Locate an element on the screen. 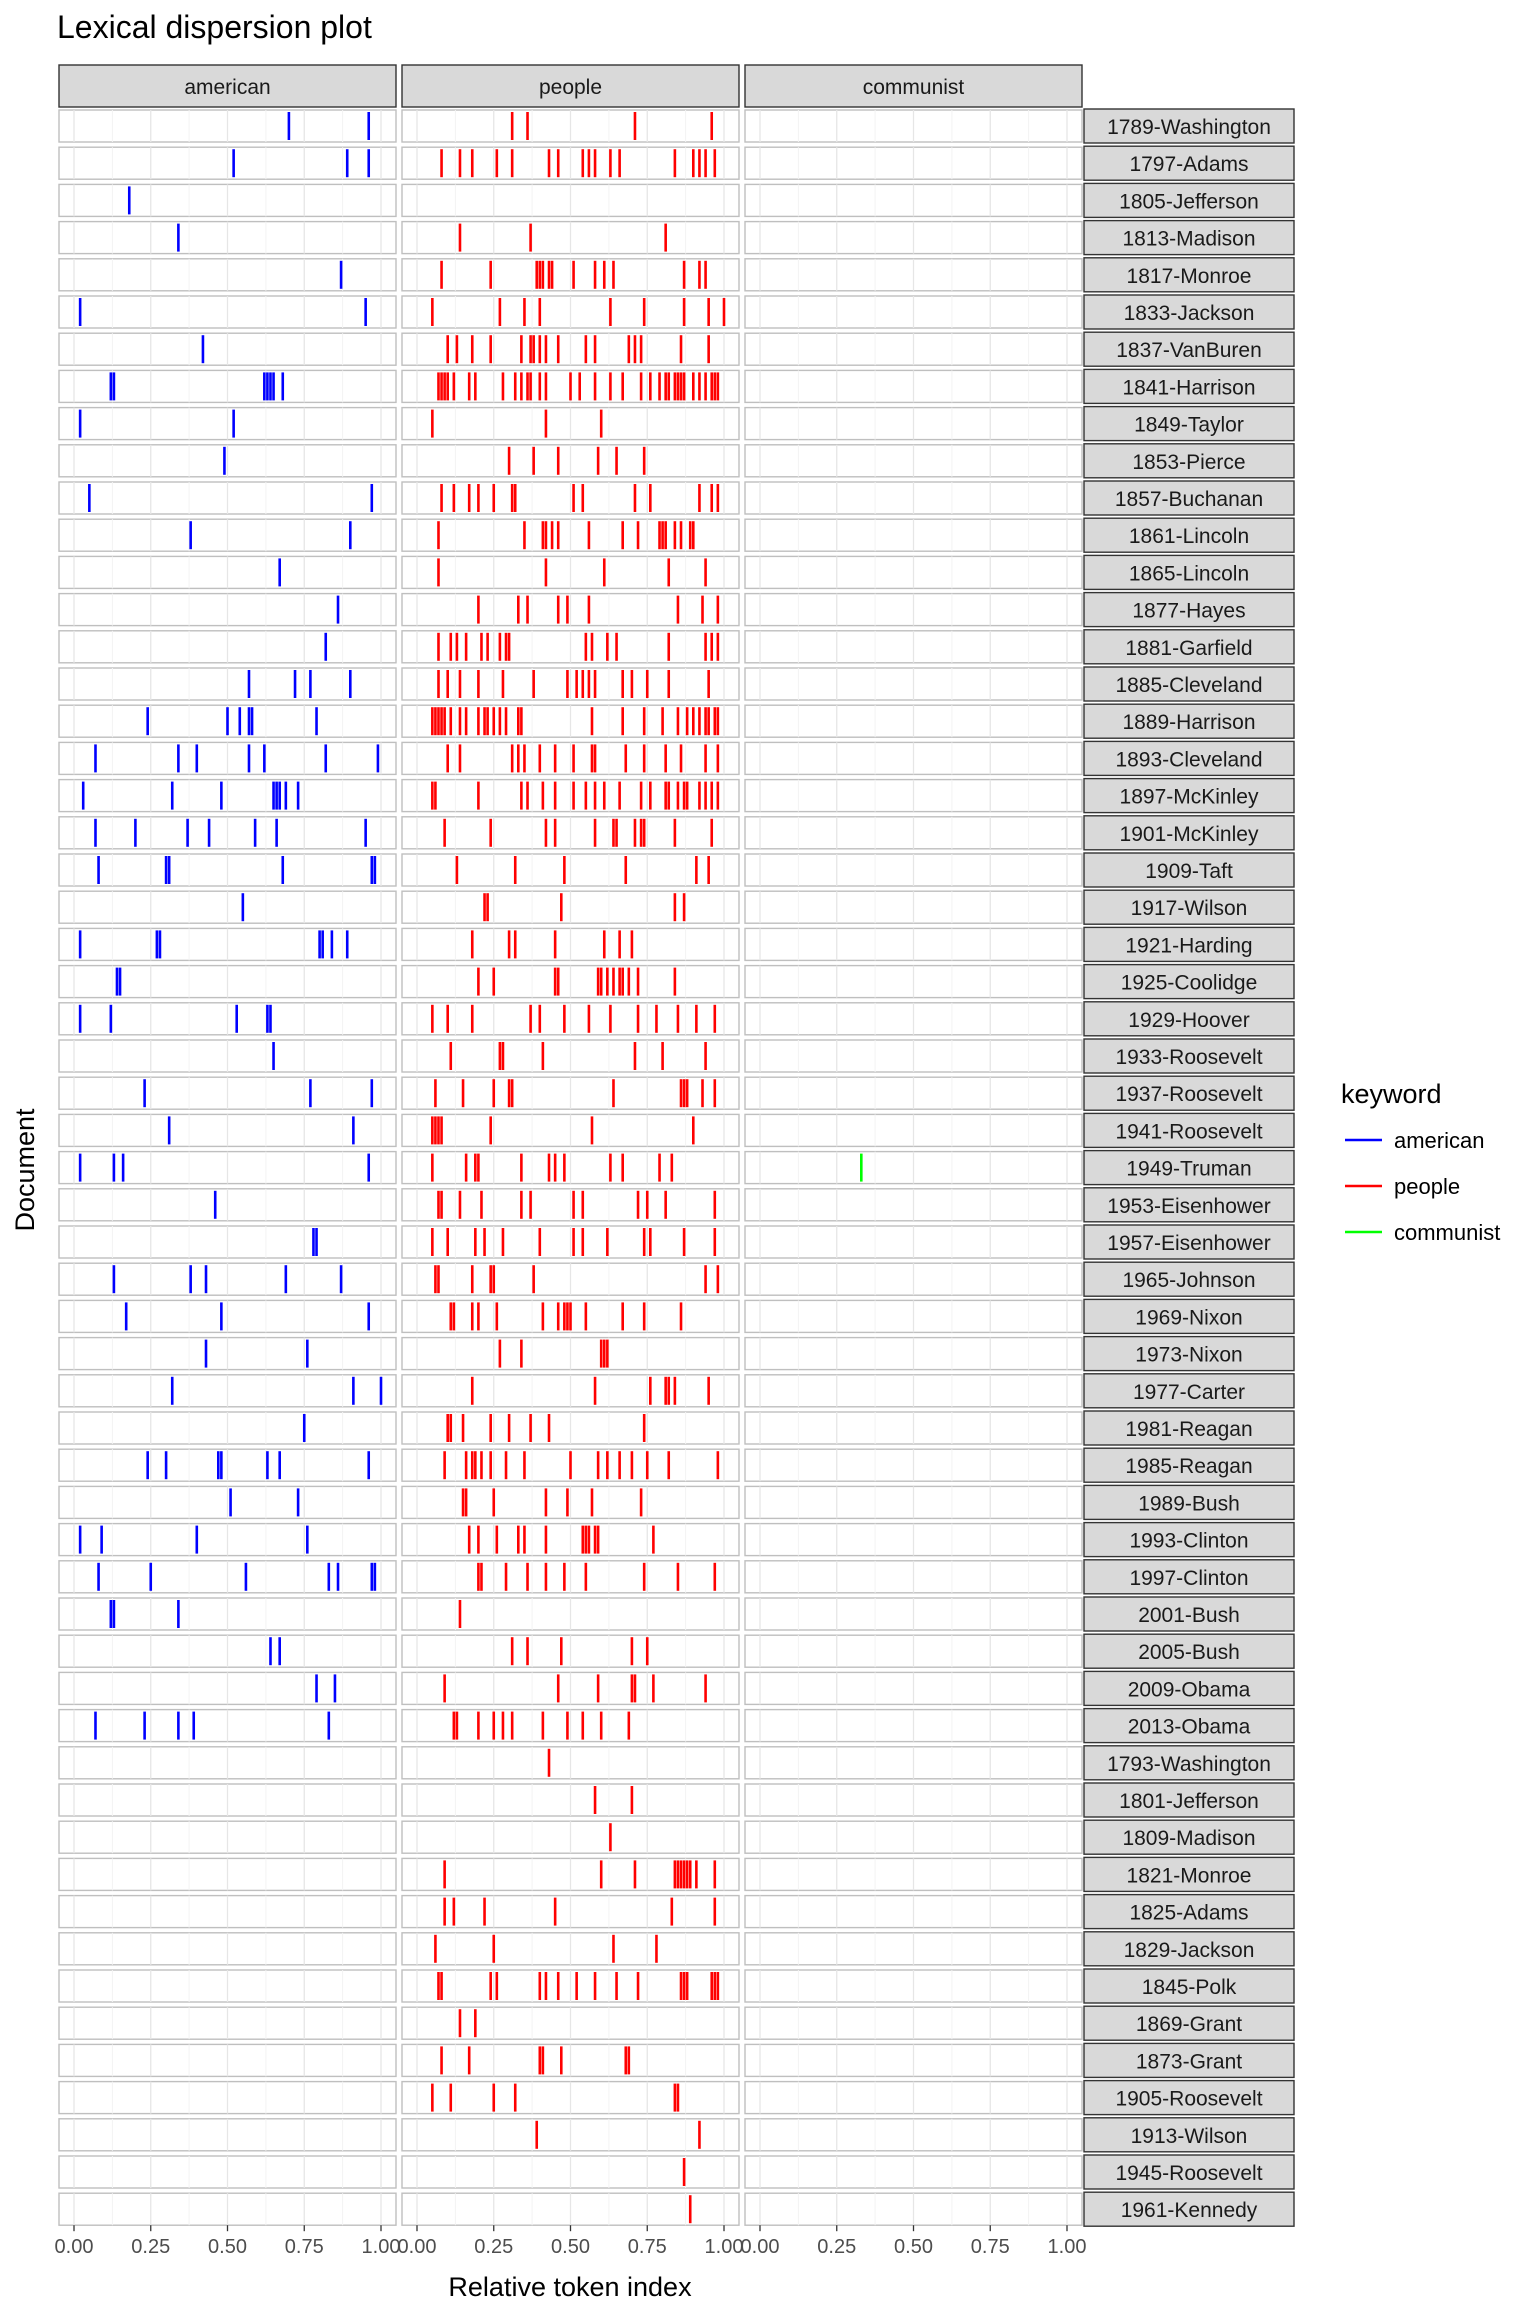 Image resolution: width=1536 pixels, height=2304 pixels. document-label: 2013-Obama is located at coordinates (1189, 1727).